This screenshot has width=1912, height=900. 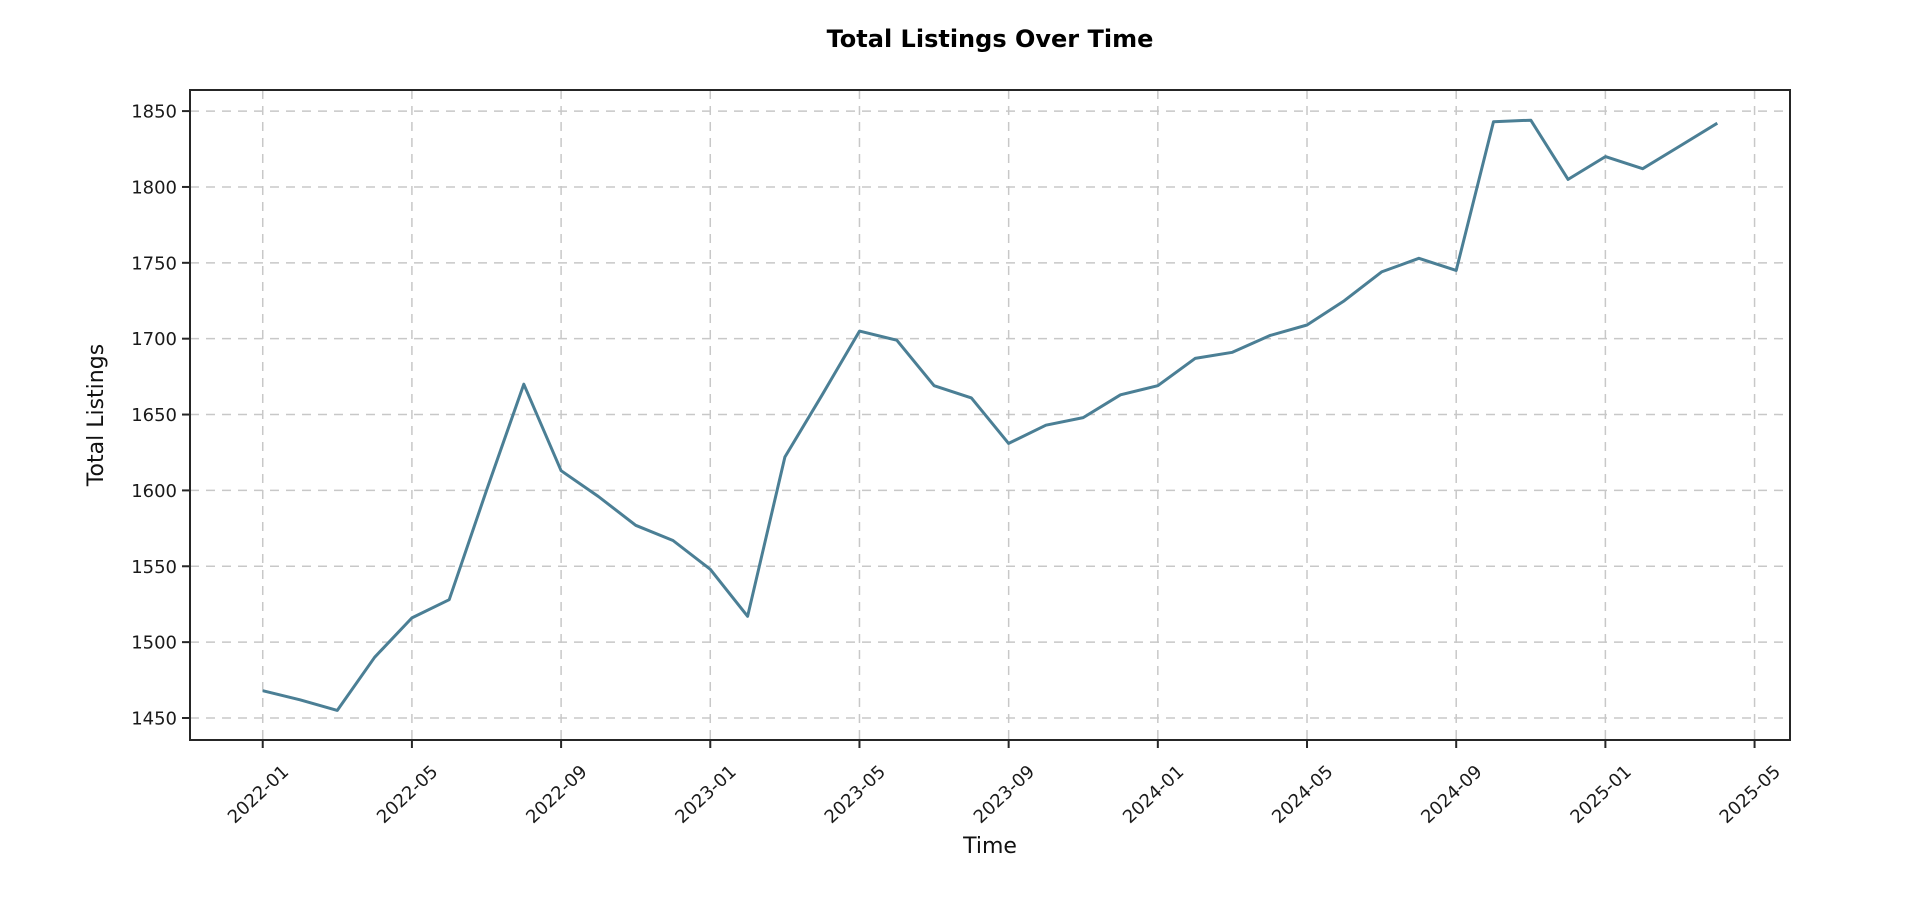 I want to click on chart-title: Total Listings Over Time, so click(x=990, y=39).